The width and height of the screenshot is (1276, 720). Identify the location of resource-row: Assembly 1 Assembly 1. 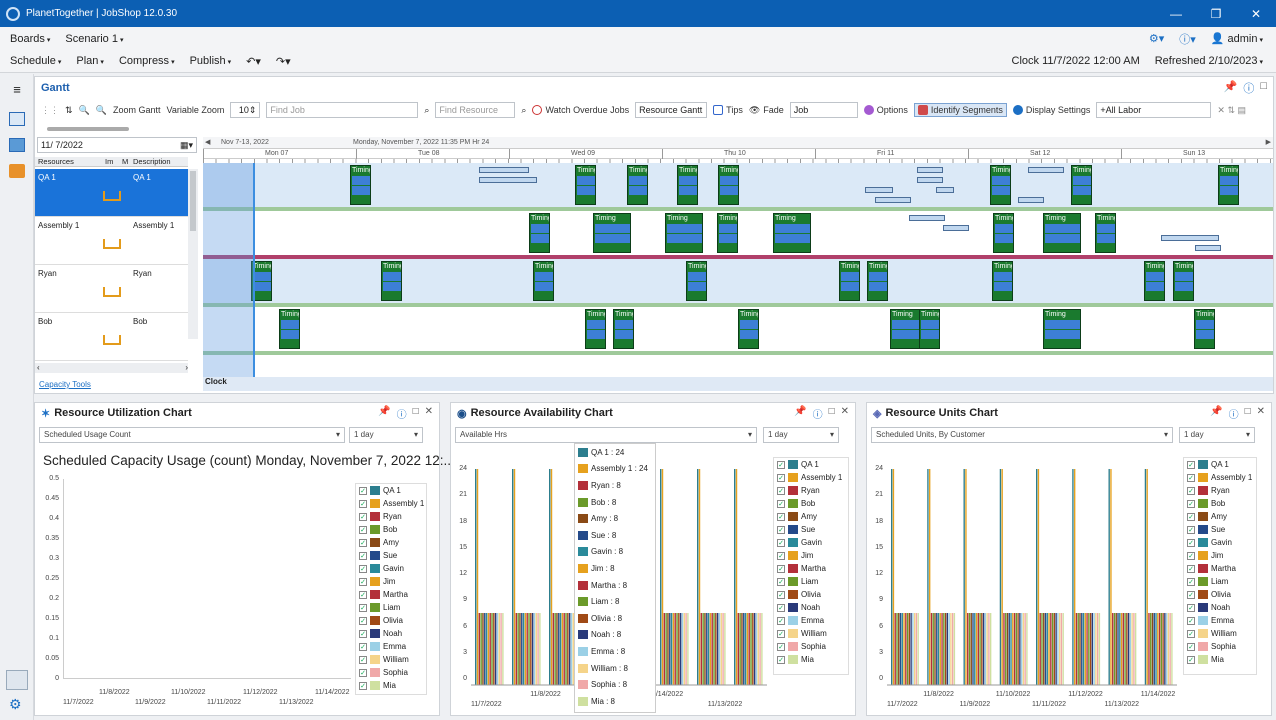
(111, 241).